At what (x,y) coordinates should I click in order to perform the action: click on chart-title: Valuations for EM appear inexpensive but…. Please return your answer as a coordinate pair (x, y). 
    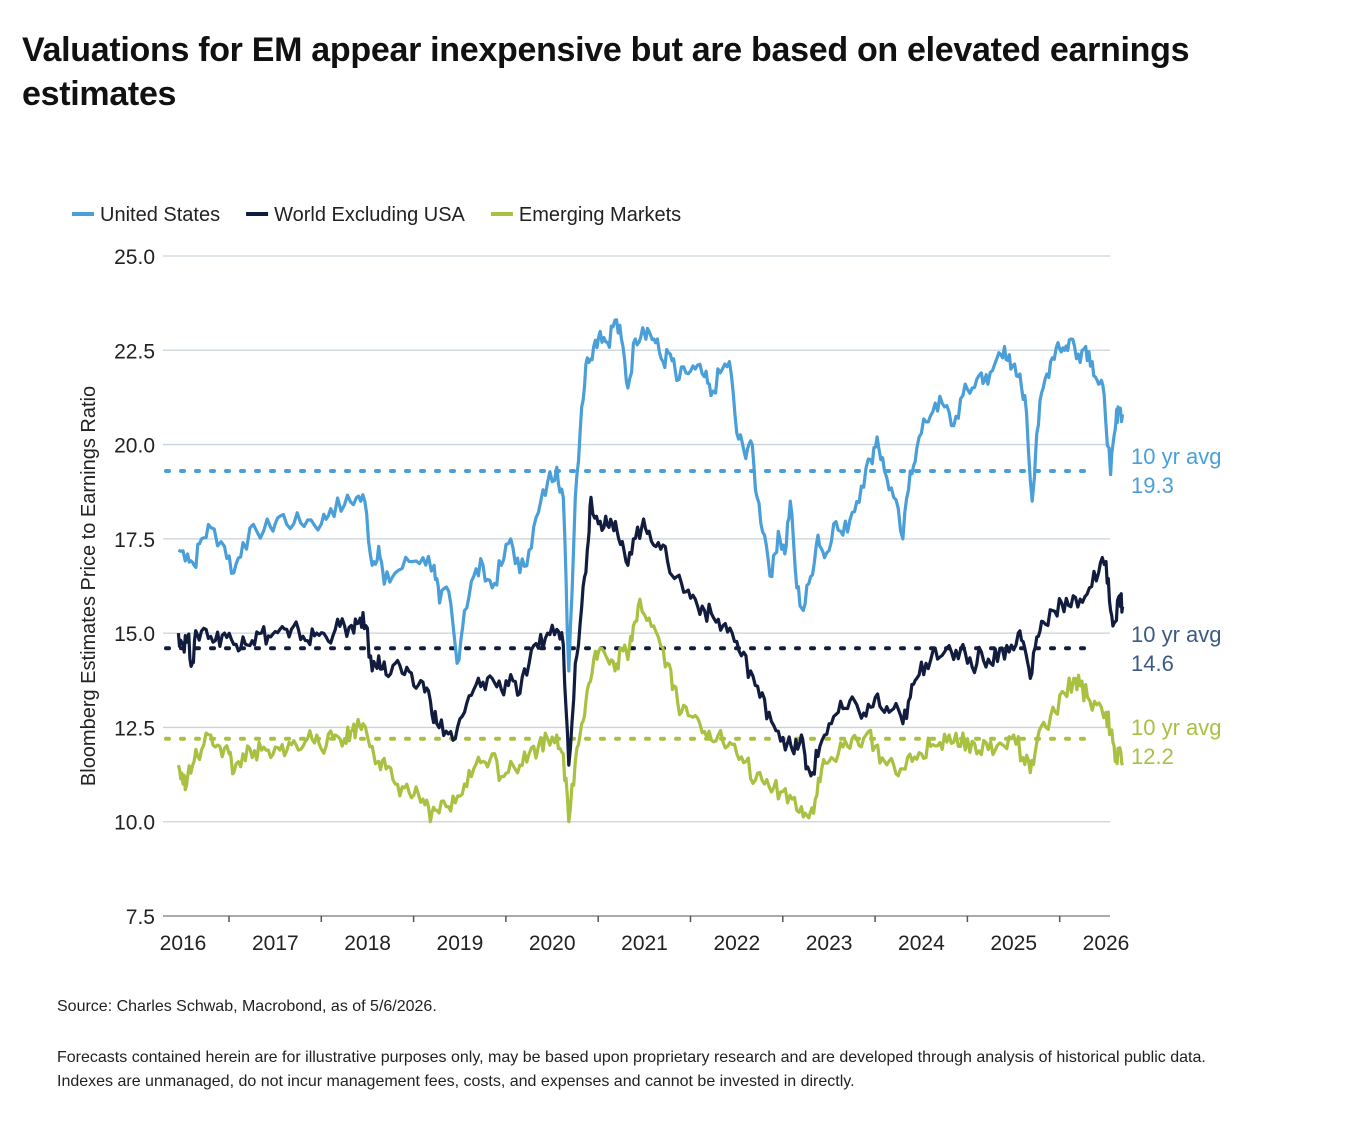
    Looking at the image, I should click on (606, 72).